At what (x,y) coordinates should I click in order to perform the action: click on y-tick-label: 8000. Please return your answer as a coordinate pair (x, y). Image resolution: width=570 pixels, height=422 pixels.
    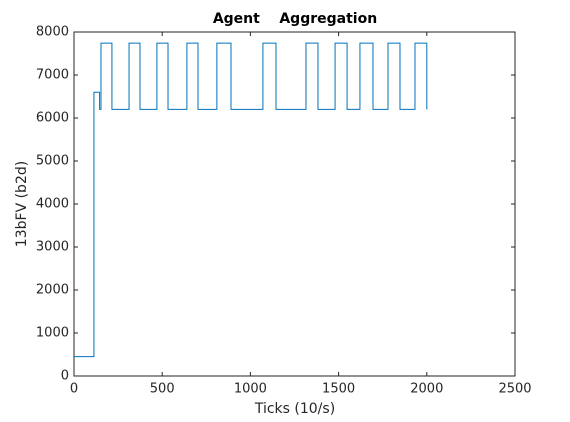
    Looking at the image, I should click on (52, 32).